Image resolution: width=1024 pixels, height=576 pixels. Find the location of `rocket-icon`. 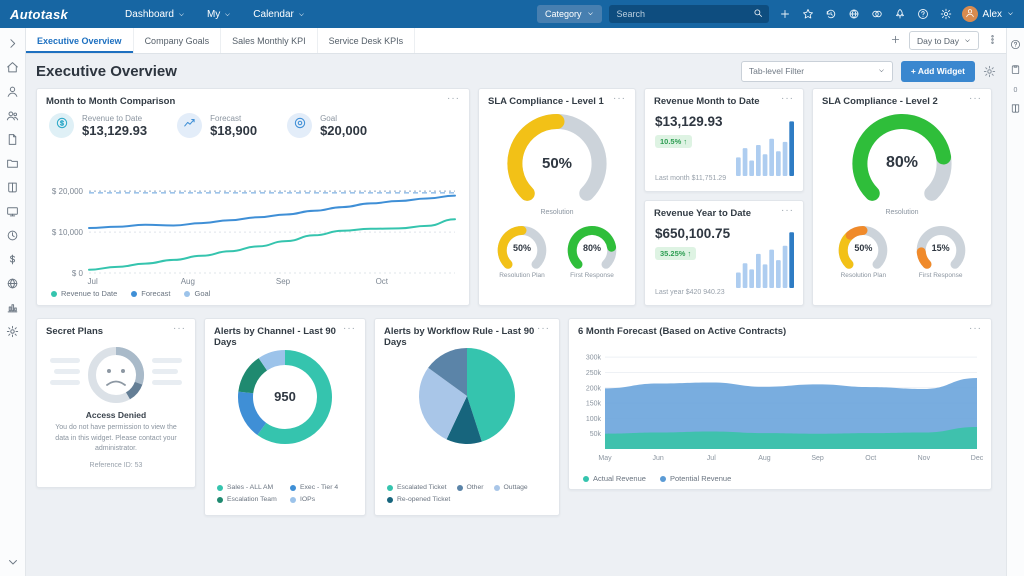

rocket-icon is located at coordinates (900, 14).